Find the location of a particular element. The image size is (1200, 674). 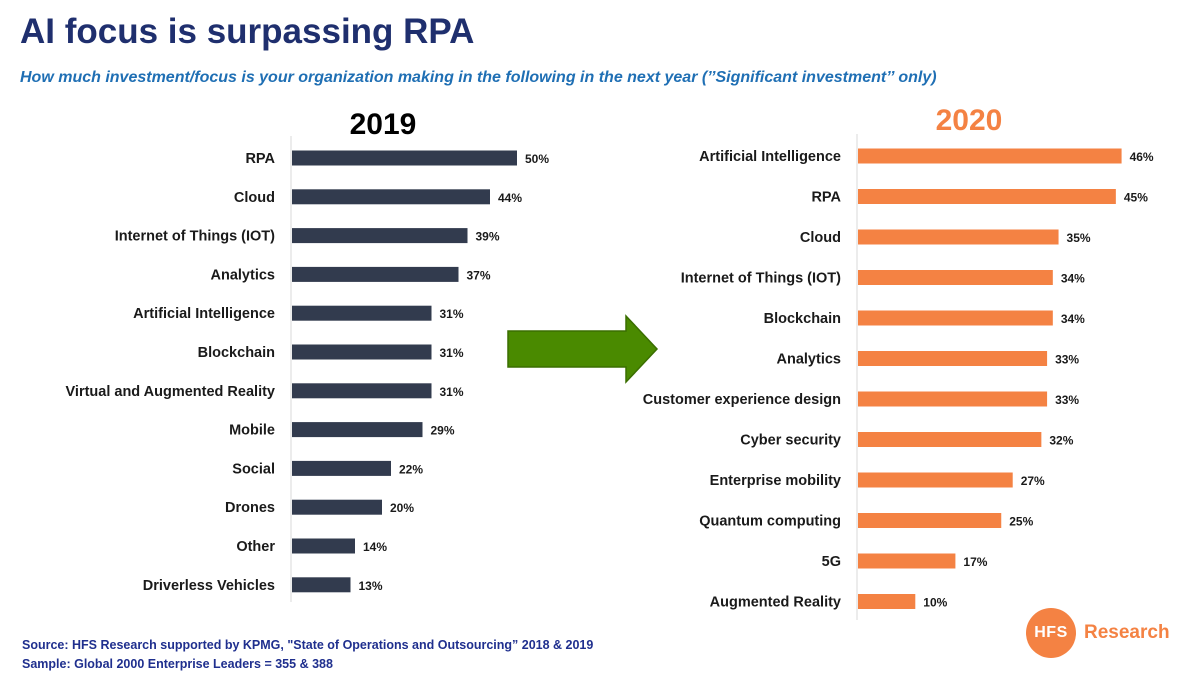

chart-2020-value-label: 46% is located at coordinates (1142, 157).